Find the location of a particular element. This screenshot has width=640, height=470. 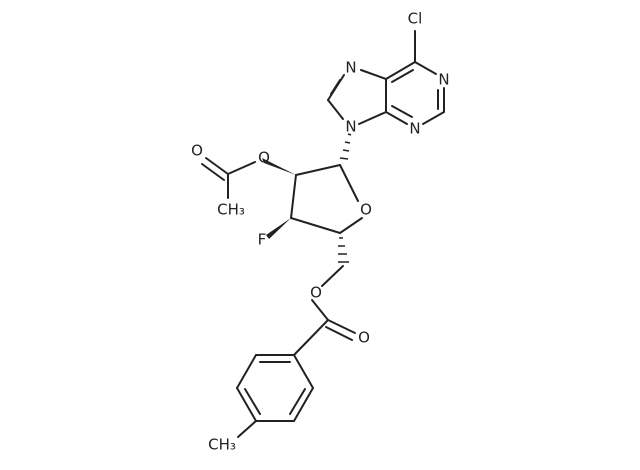

atom-label: Cl is located at coordinates (415, 19).